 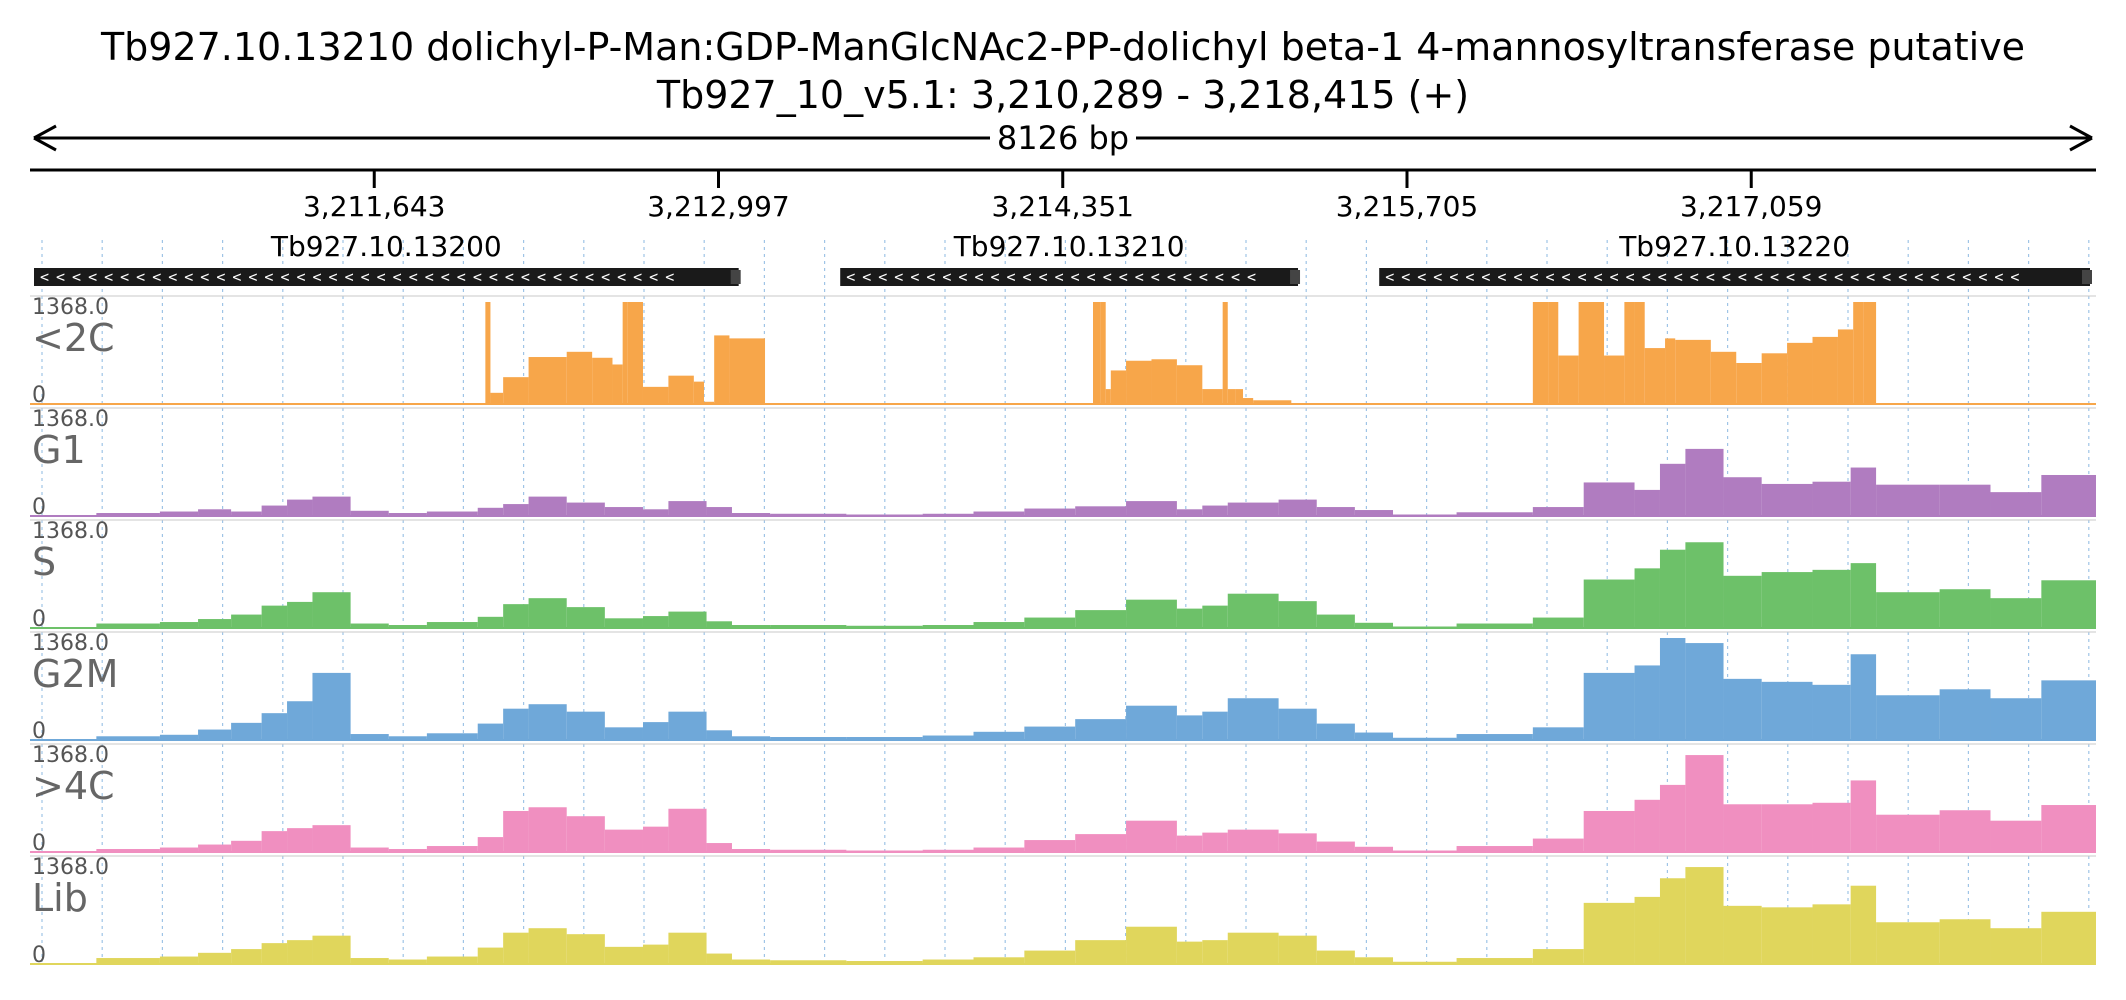 What do you see at coordinates (73, 786) in the screenshot?
I see `track-name-label: >4C` at bounding box center [73, 786].